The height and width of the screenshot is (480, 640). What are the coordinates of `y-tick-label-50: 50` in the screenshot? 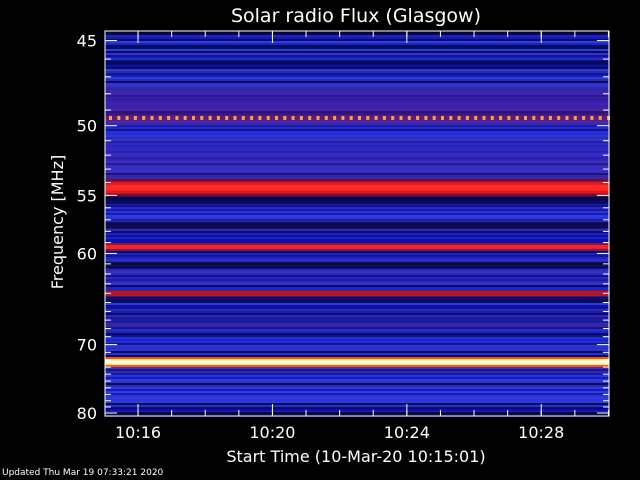 It's located at (87, 126).